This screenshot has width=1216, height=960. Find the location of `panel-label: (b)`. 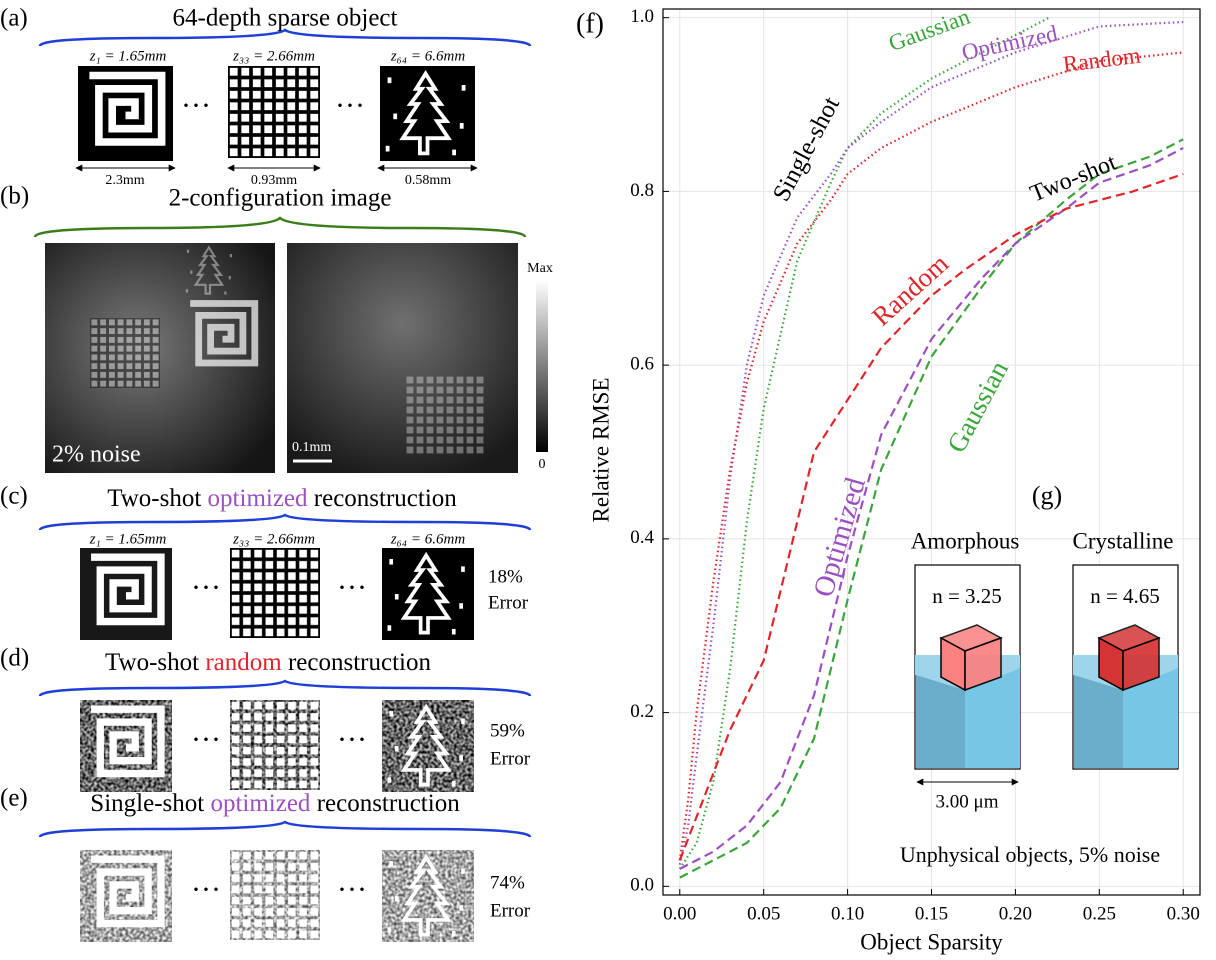

panel-label: (b) is located at coordinates (14, 196).